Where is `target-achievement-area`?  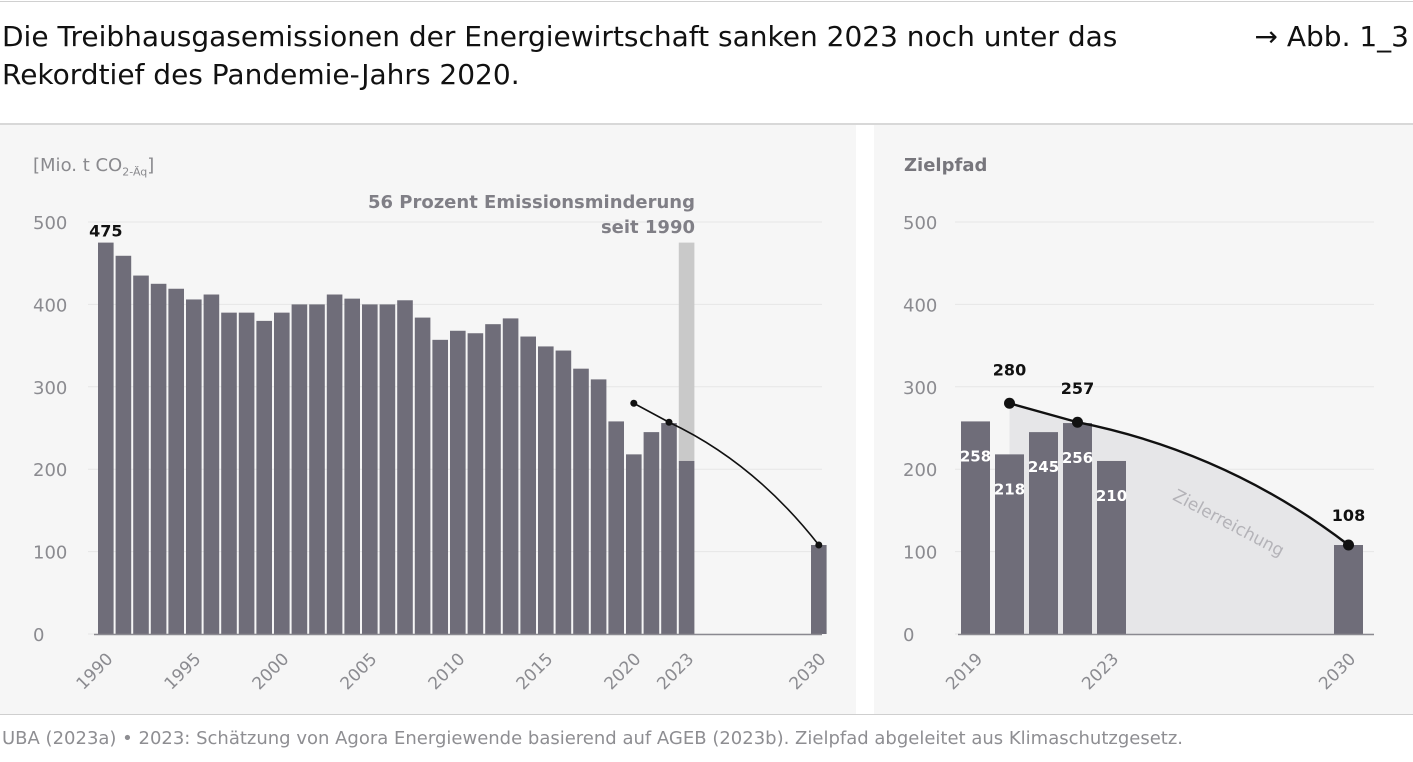 target-achievement-area is located at coordinates (1179, 518).